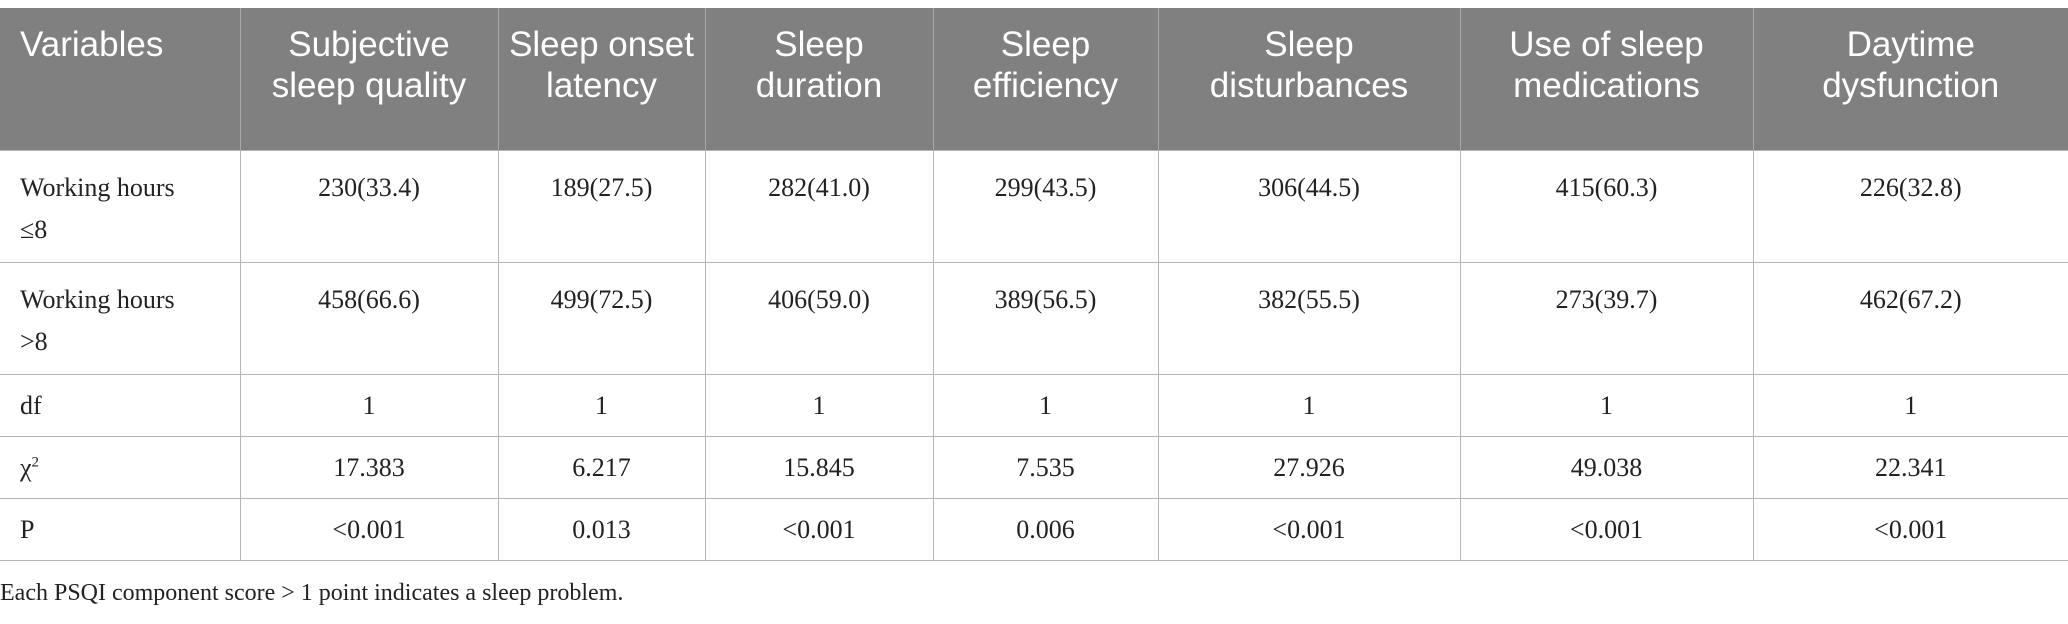  I want to click on table-cell: 22.341, so click(1910, 467).